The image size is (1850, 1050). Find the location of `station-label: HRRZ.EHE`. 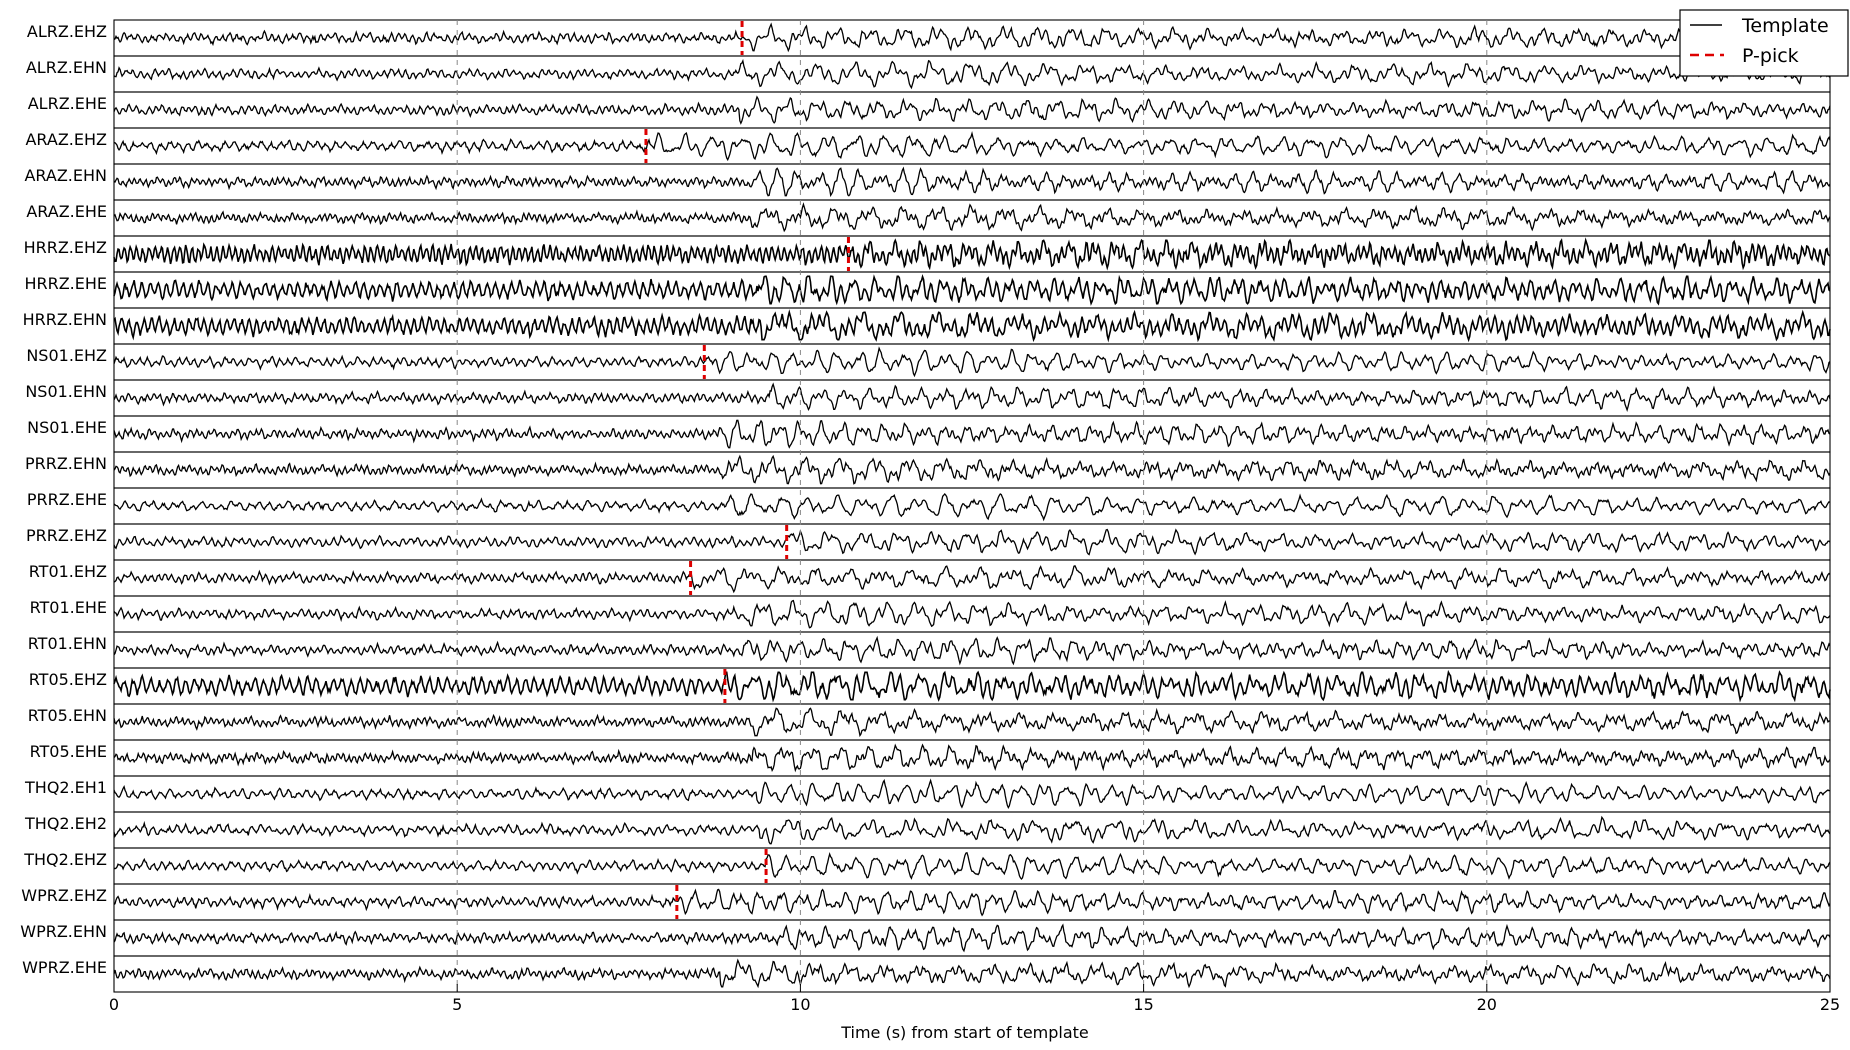

station-label: HRRZ.EHE is located at coordinates (65, 283).